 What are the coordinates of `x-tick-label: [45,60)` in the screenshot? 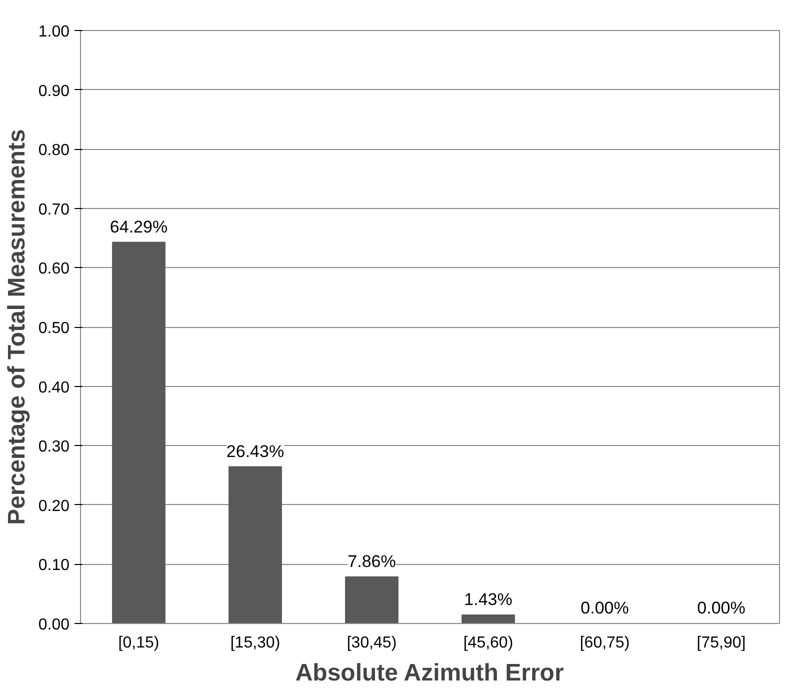 It's located at (488, 643).